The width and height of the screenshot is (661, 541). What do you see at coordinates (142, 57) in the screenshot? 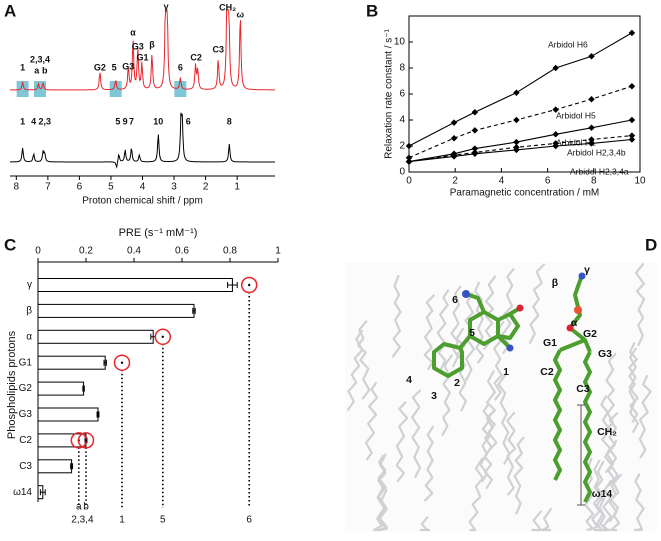
I see `peak-label: G1` at bounding box center [142, 57].